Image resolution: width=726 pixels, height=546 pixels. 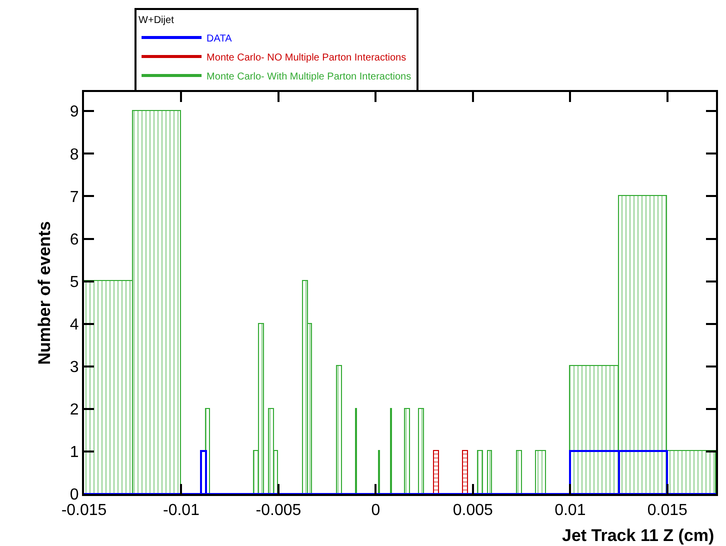 I want to click on y-tick-label: 8, so click(x=74, y=155).